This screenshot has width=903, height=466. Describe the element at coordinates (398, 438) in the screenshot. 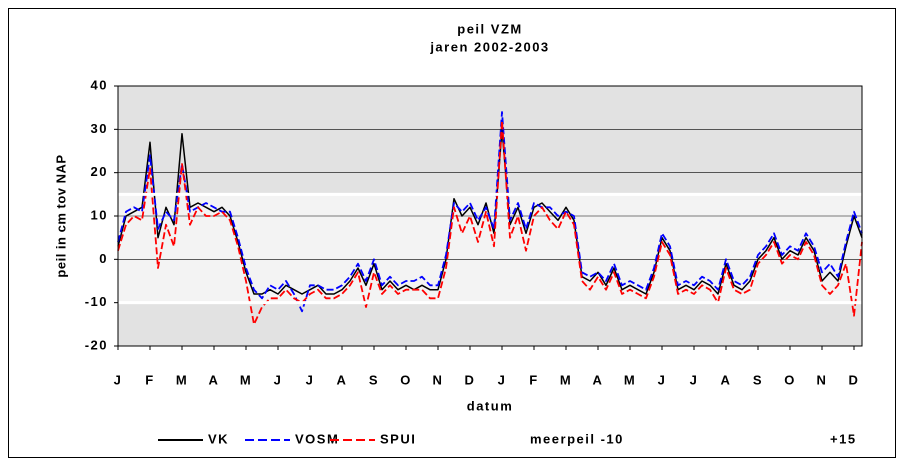

I see `legend-label: SPUI` at that location.